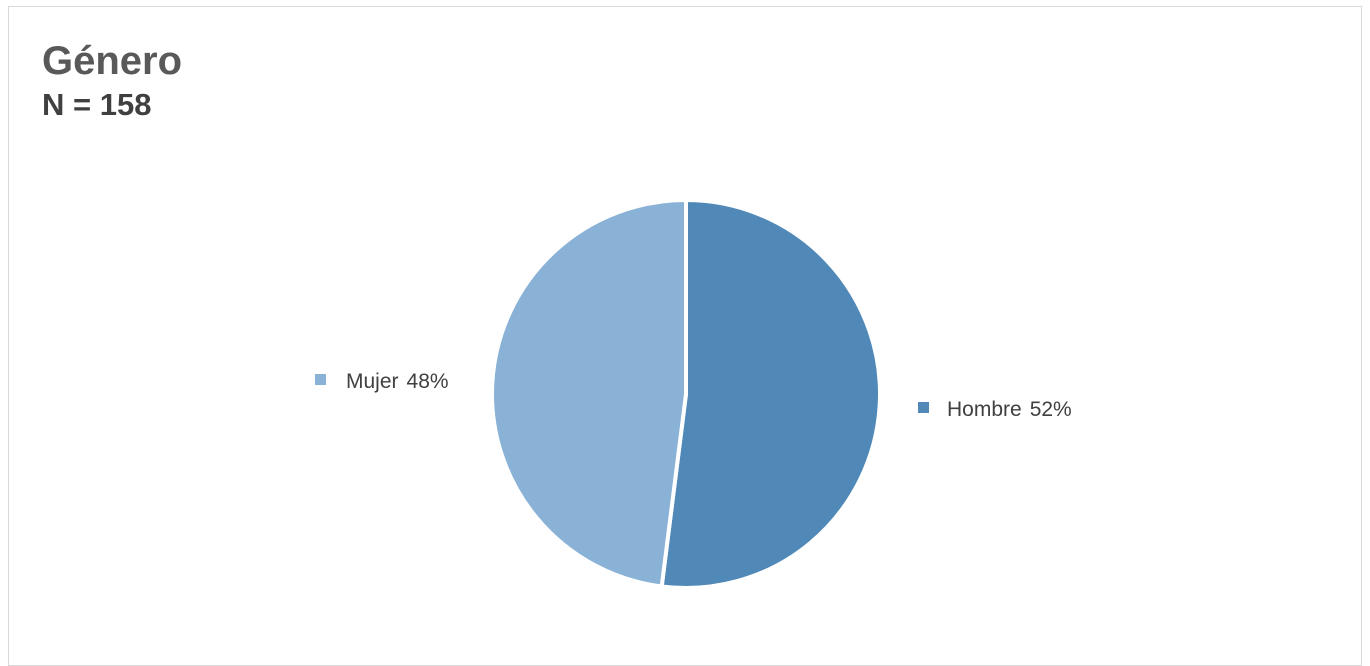 The image size is (1370, 666). I want to click on data-label-mujer: Mujer 48%, so click(397, 381).